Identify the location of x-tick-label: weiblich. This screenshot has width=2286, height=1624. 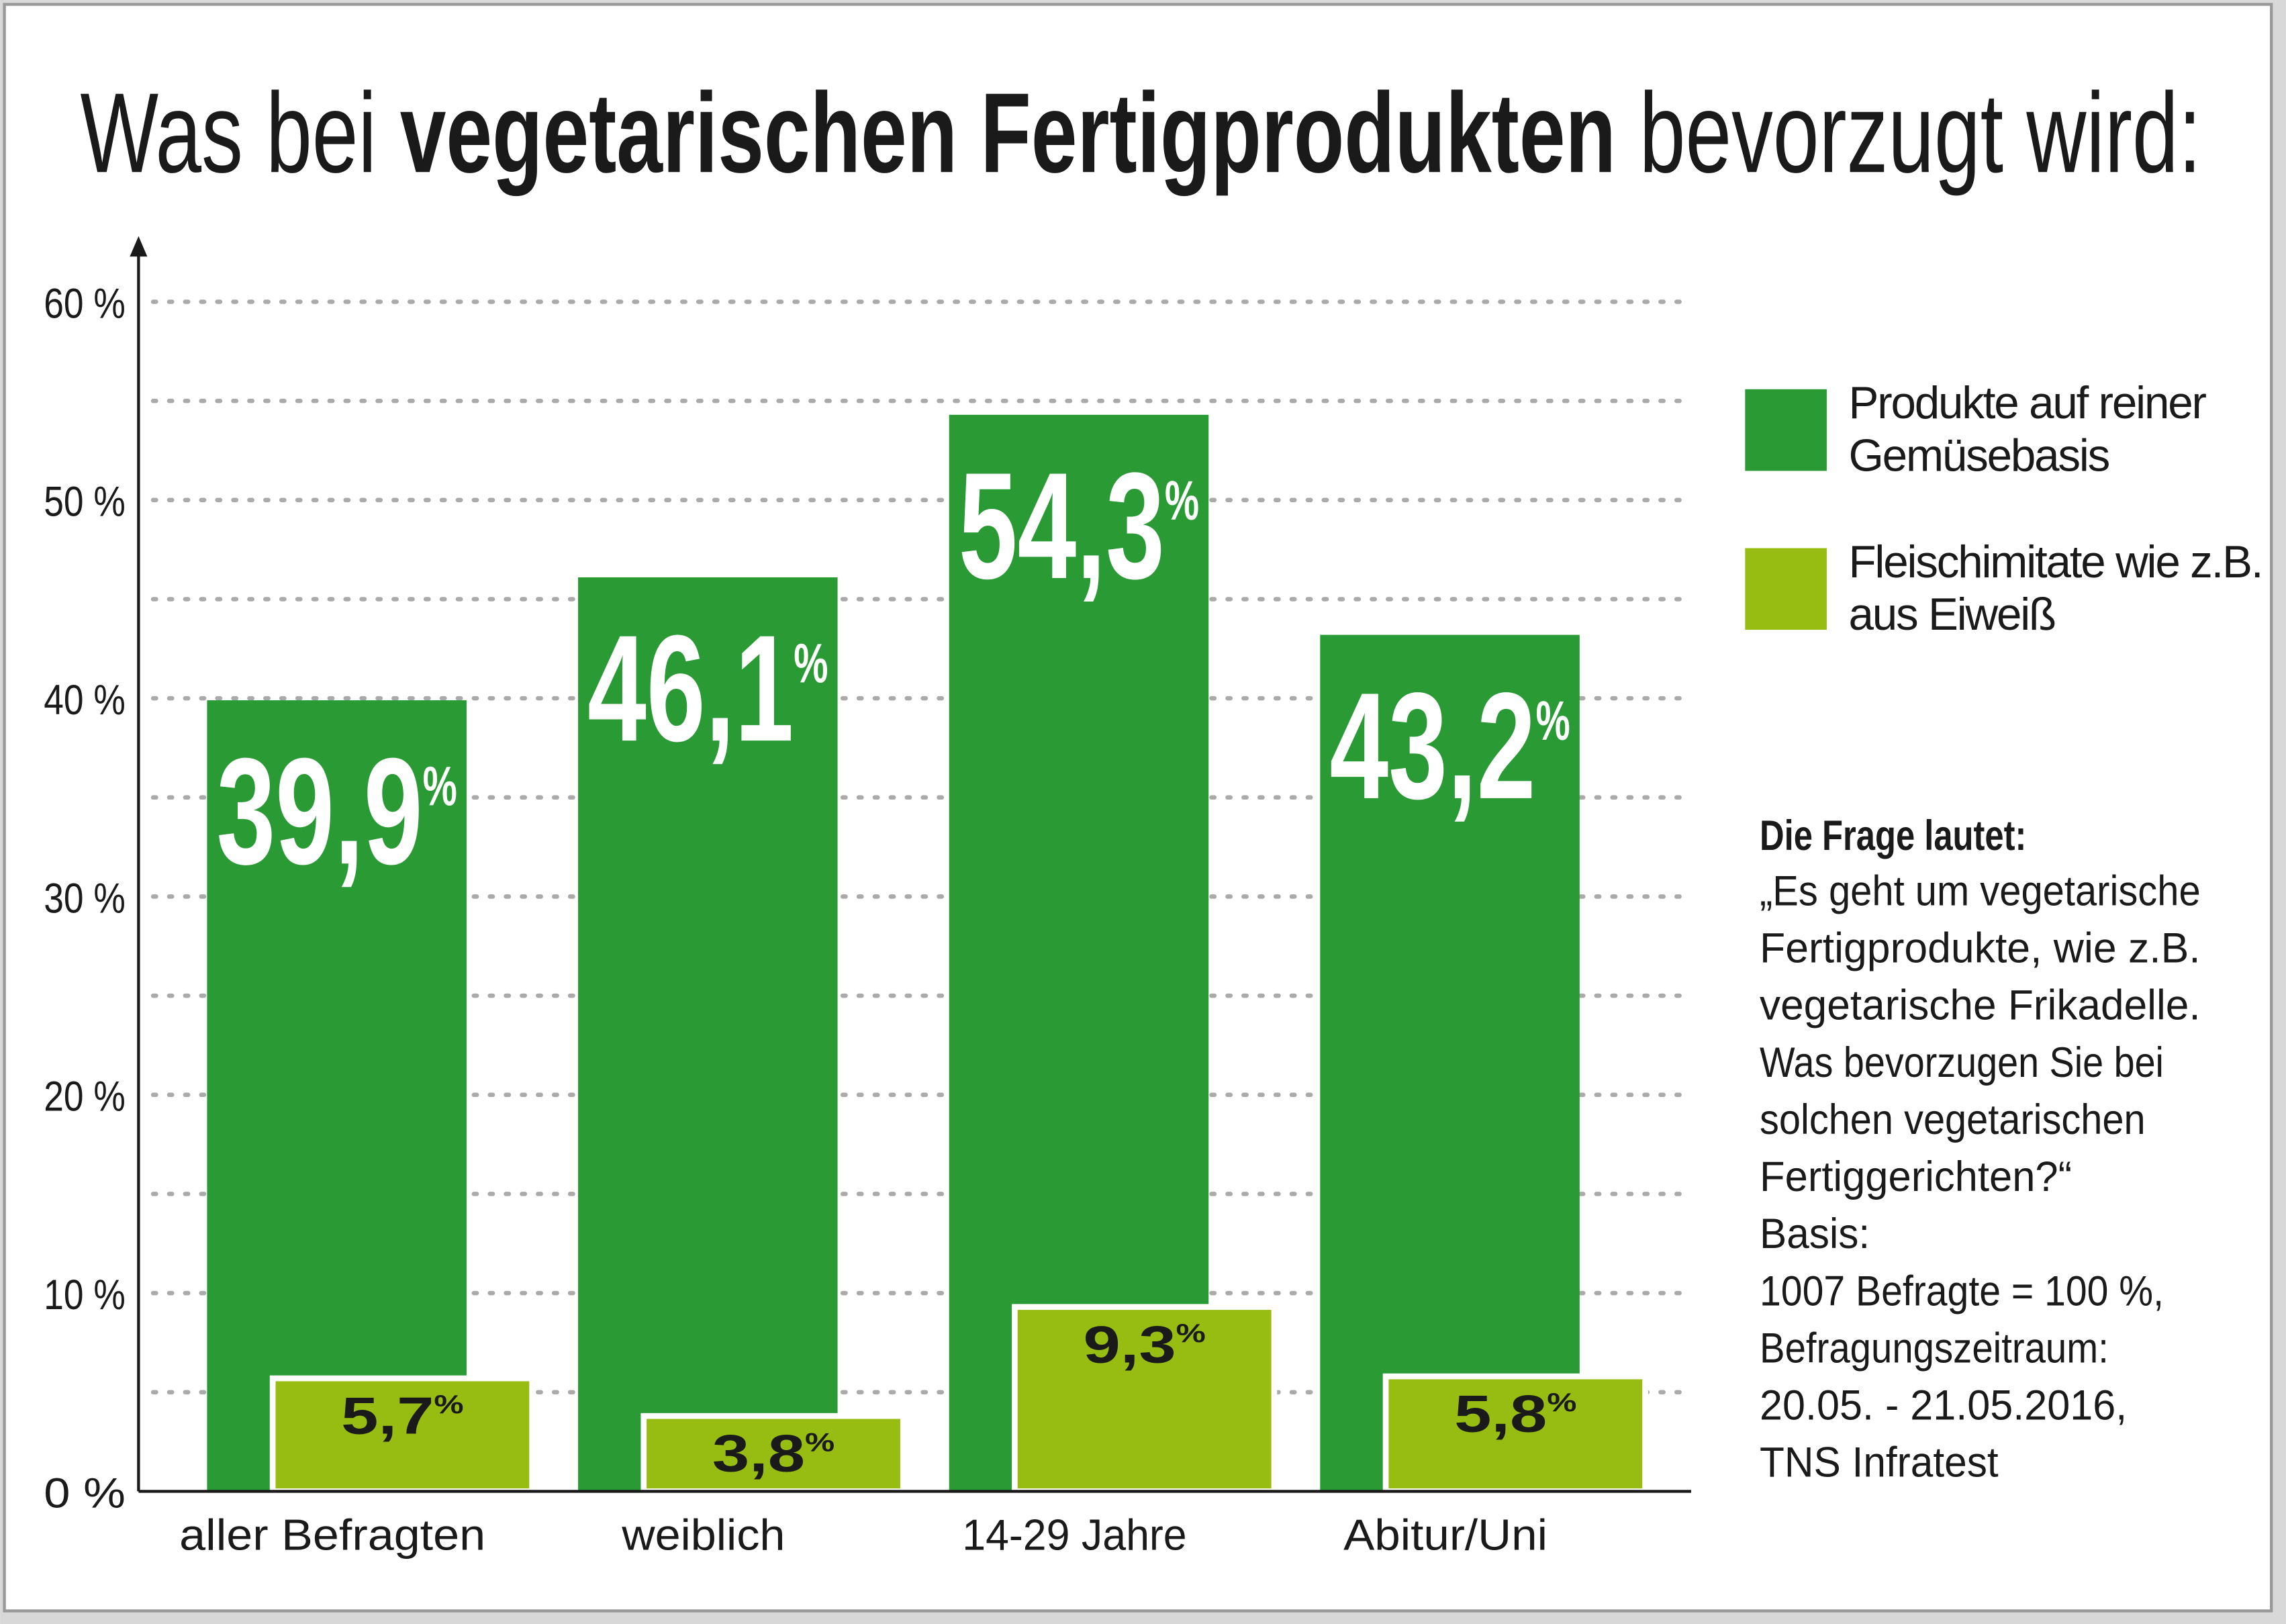
(703, 1535).